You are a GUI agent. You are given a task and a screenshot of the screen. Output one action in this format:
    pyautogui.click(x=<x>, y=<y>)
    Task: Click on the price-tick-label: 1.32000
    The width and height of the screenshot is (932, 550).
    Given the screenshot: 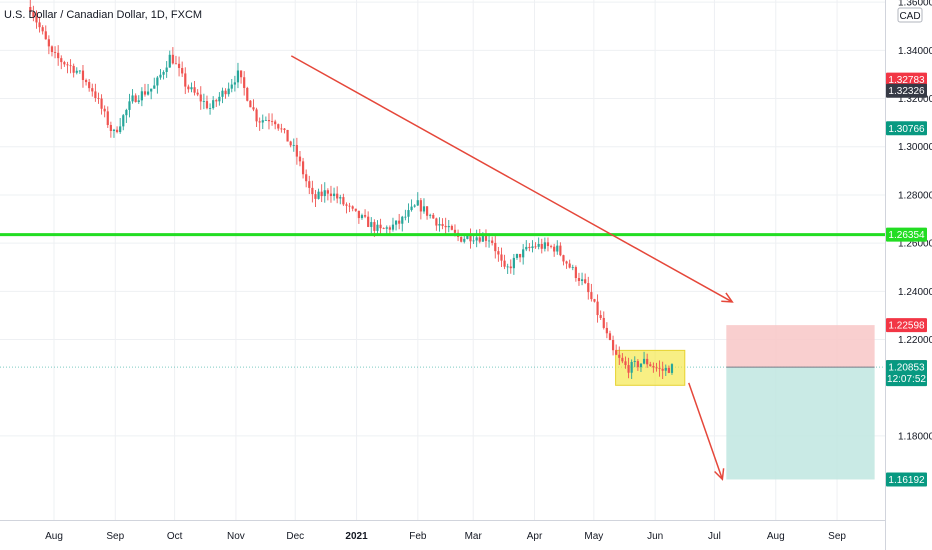 What is the action you would take?
    pyautogui.click(x=915, y=99)
    